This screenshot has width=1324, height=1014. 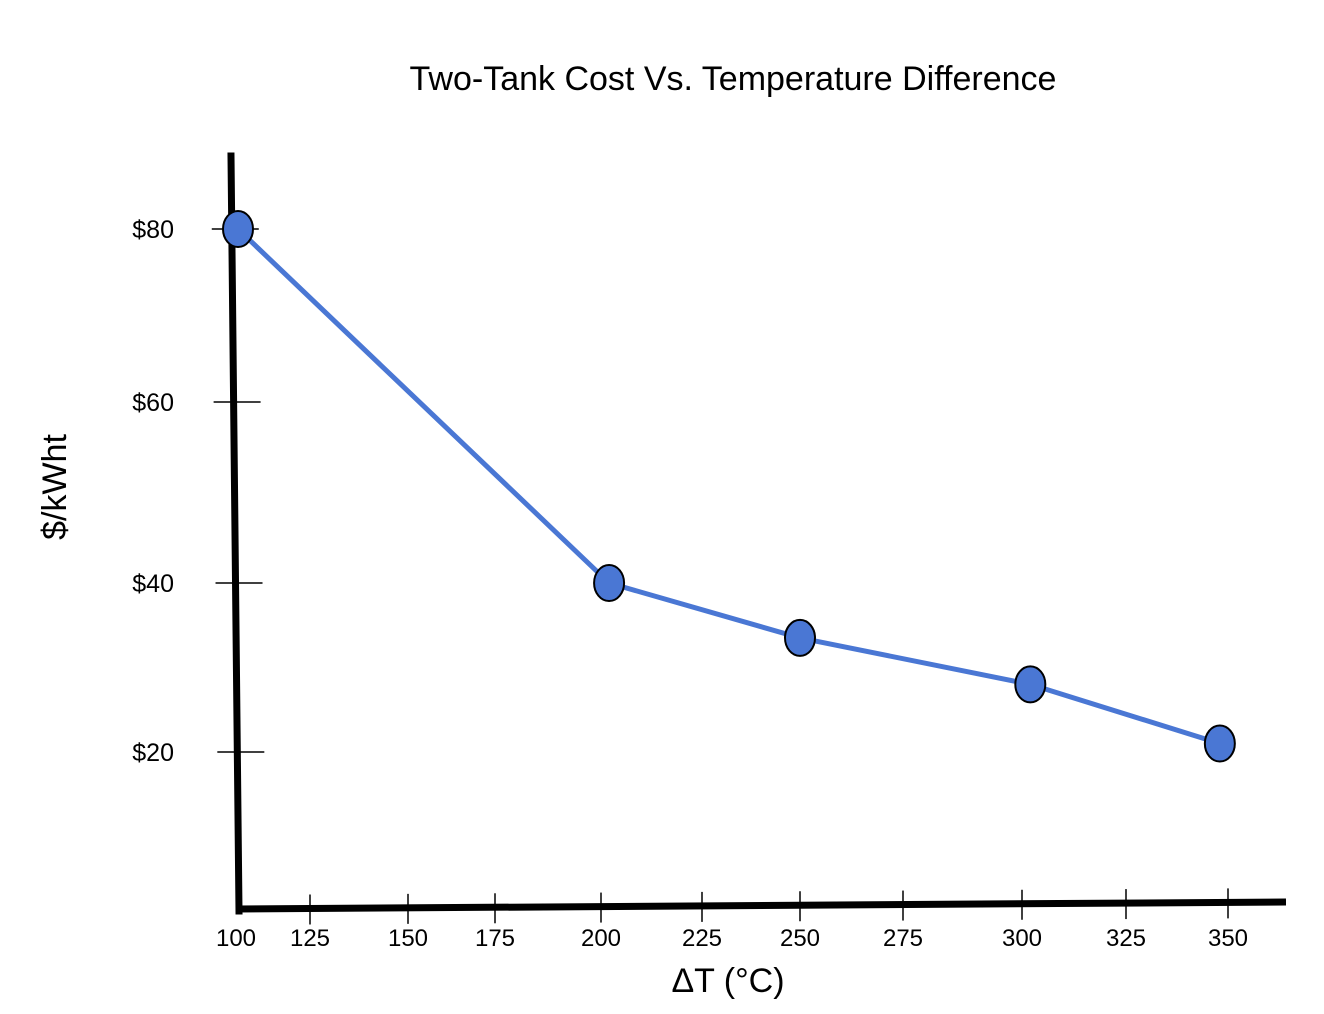 What do you see at coordinates (761, 905) in the screenshot?
I see `x-axis-line` at bounding box center [761, 905].